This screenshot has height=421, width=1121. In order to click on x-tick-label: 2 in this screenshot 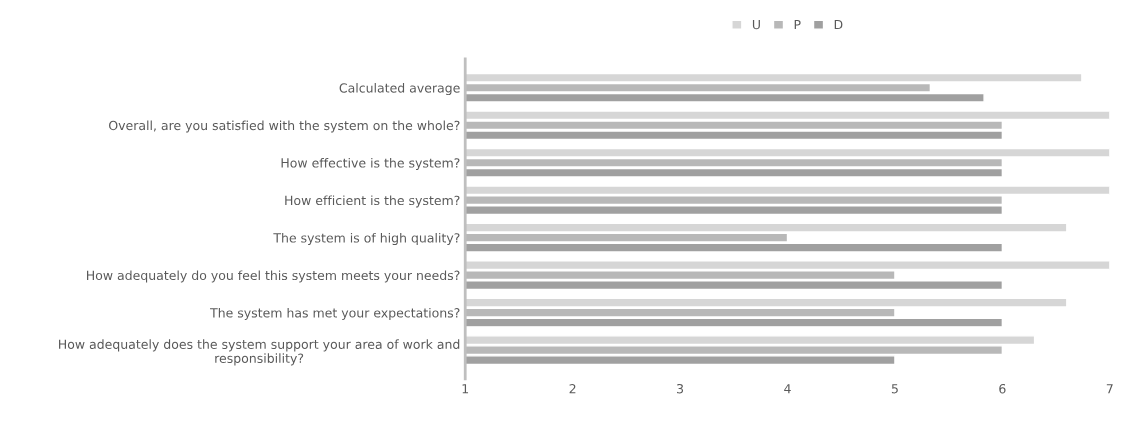, I will do `click(572, 388)`.